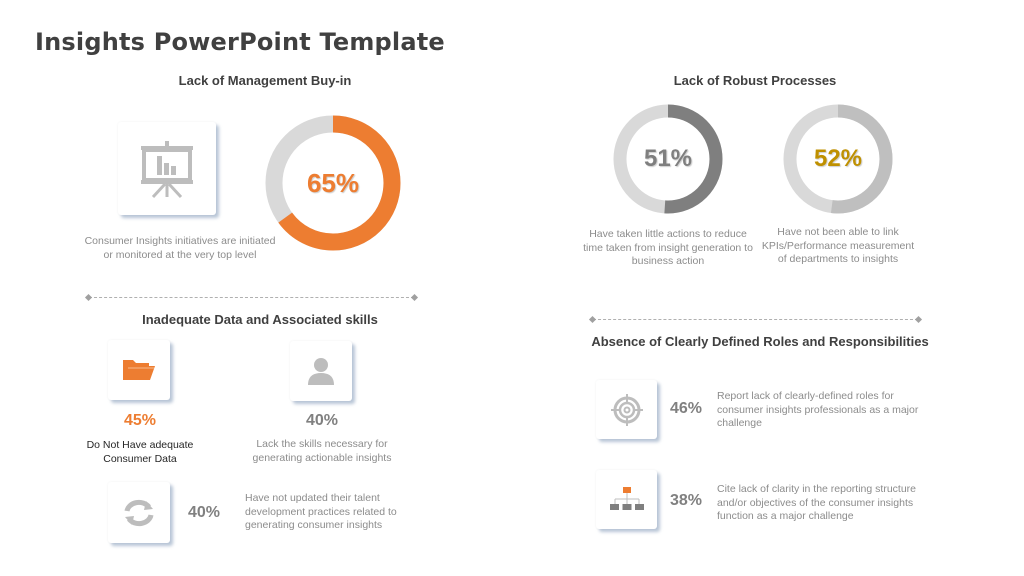 The image size is (1024, 576). I want to click on folder-value: 45%, so click(140, 420).